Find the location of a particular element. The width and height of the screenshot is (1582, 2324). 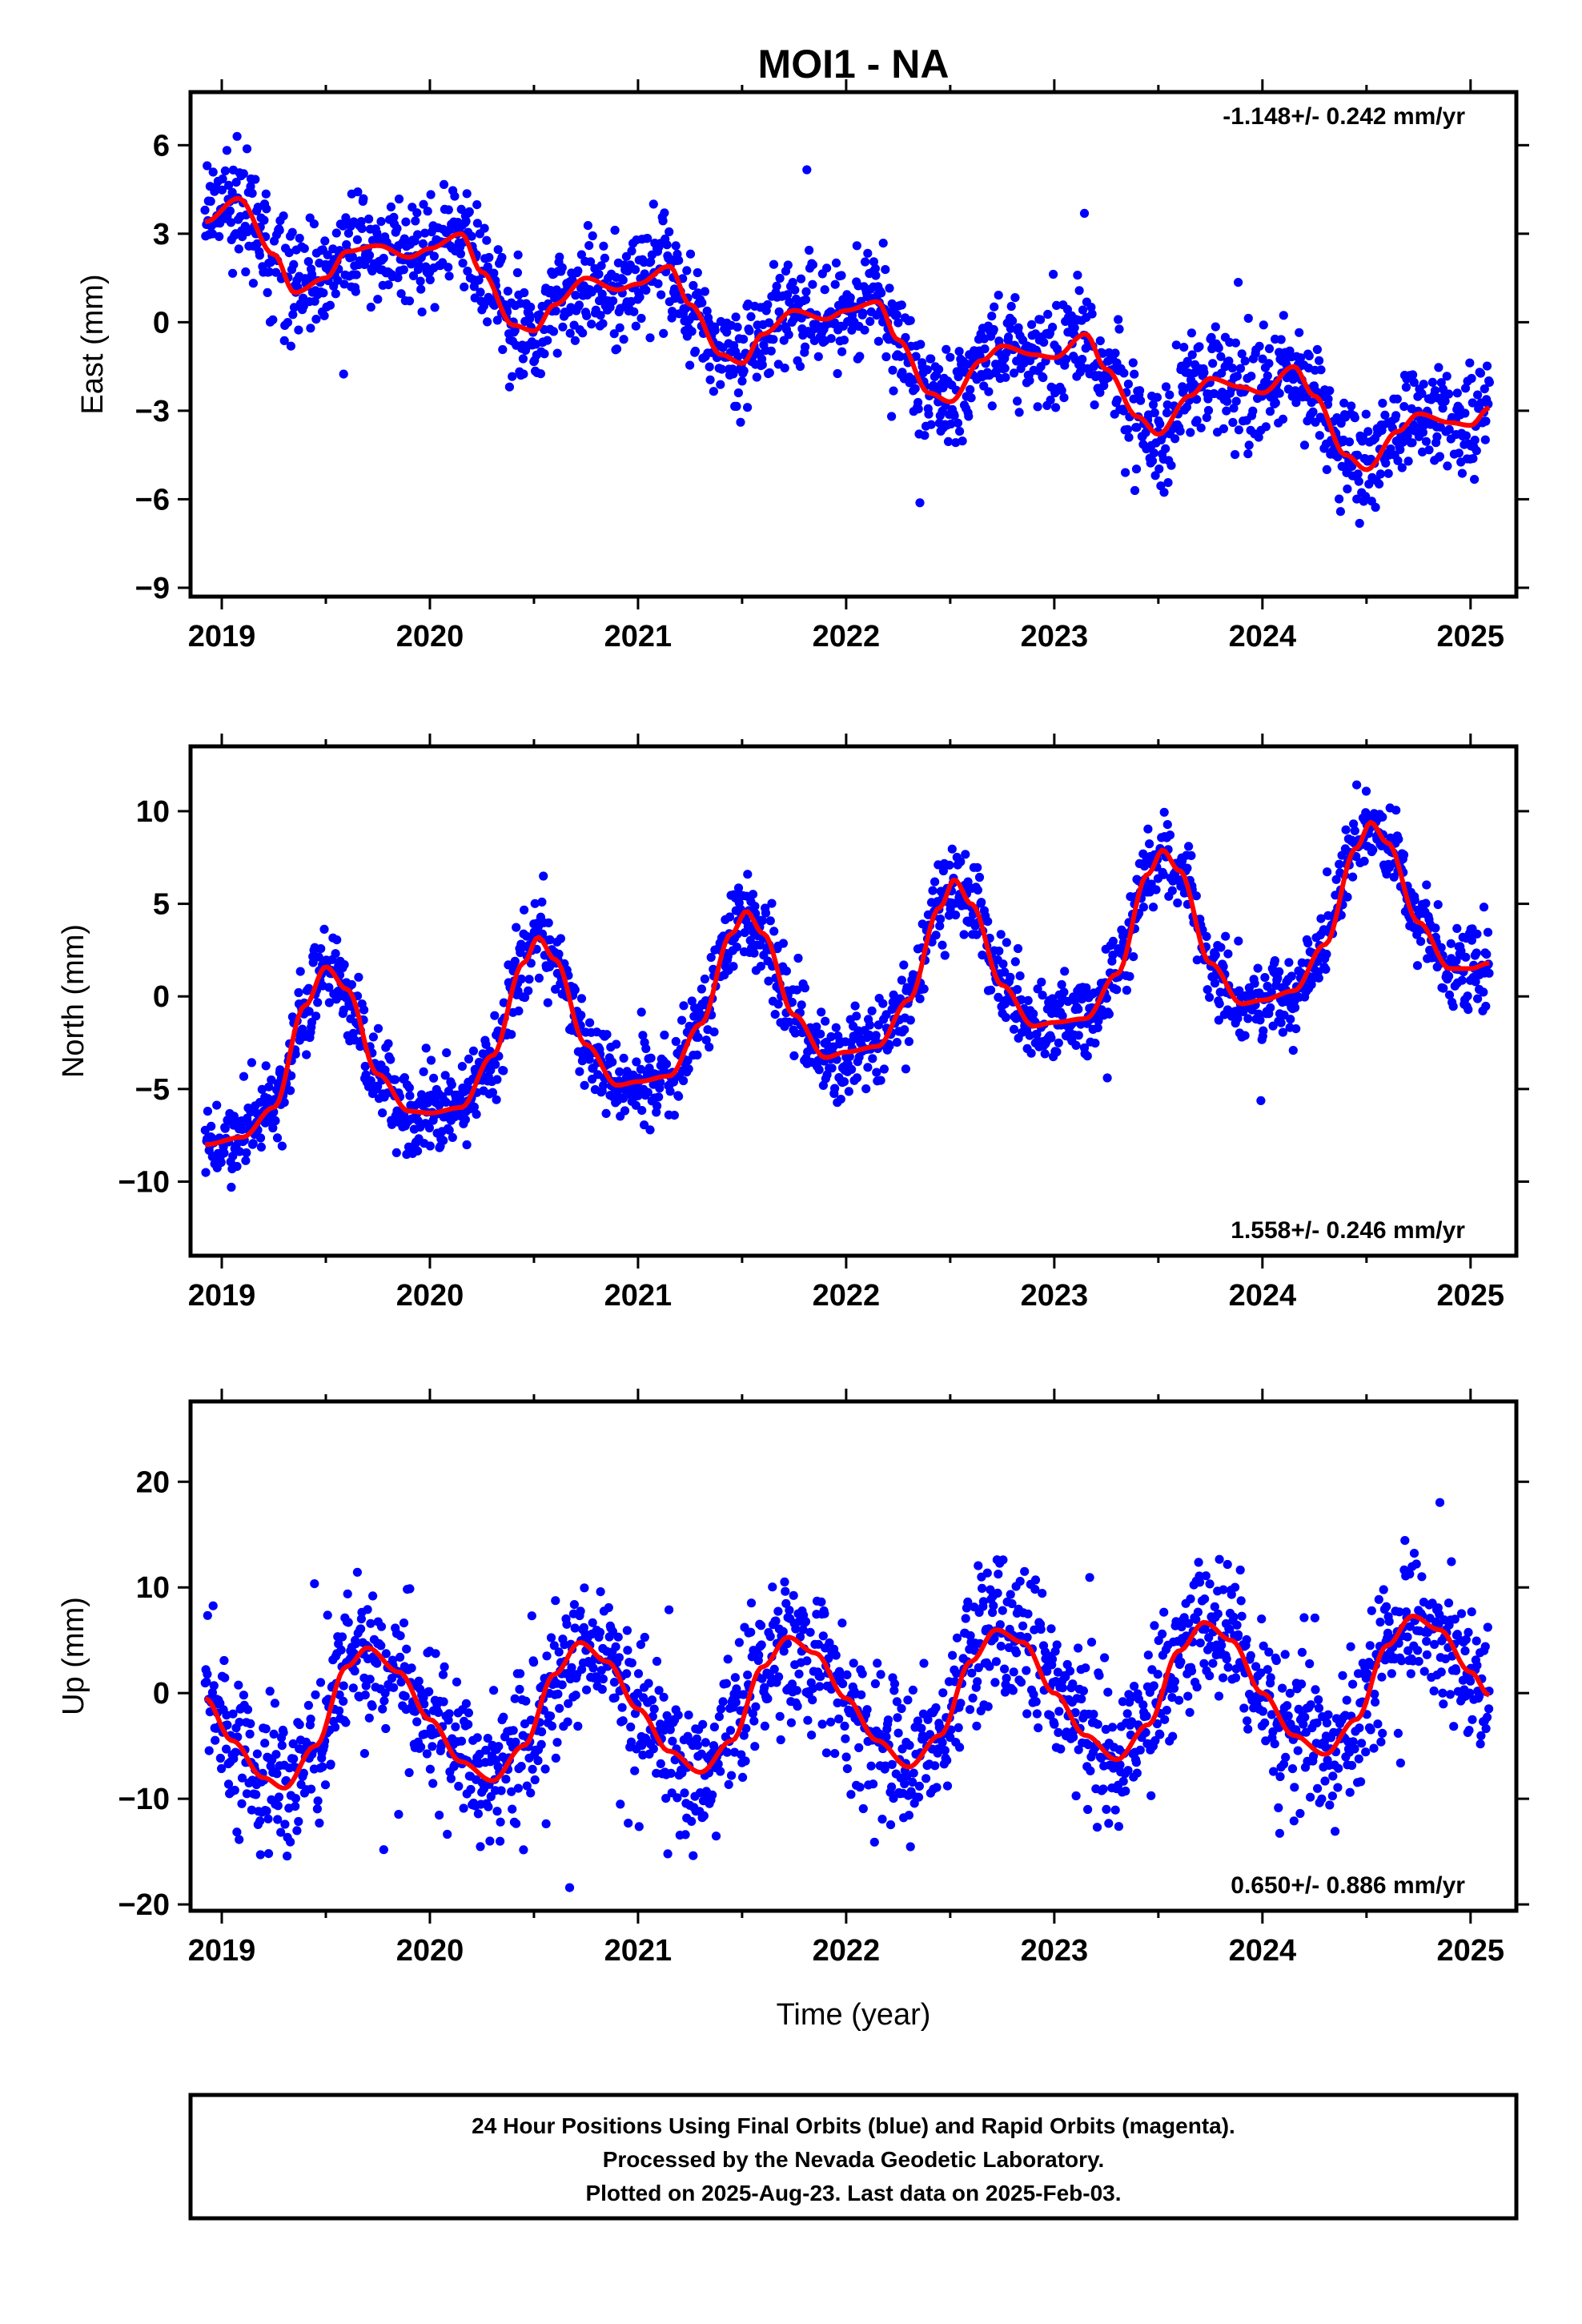

x-tick-label: 2025 is located at coordinates (1471, 636).